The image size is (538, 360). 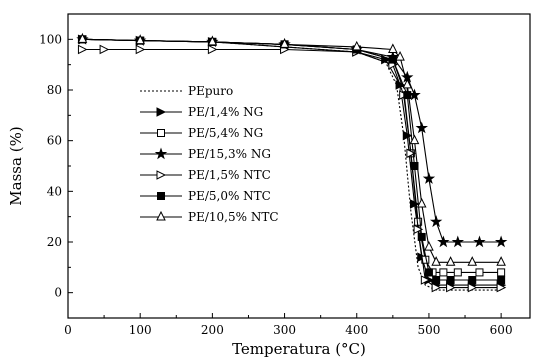 I want to click on x-axis-label: Temperatura (°C), so click(x=299, y=349).